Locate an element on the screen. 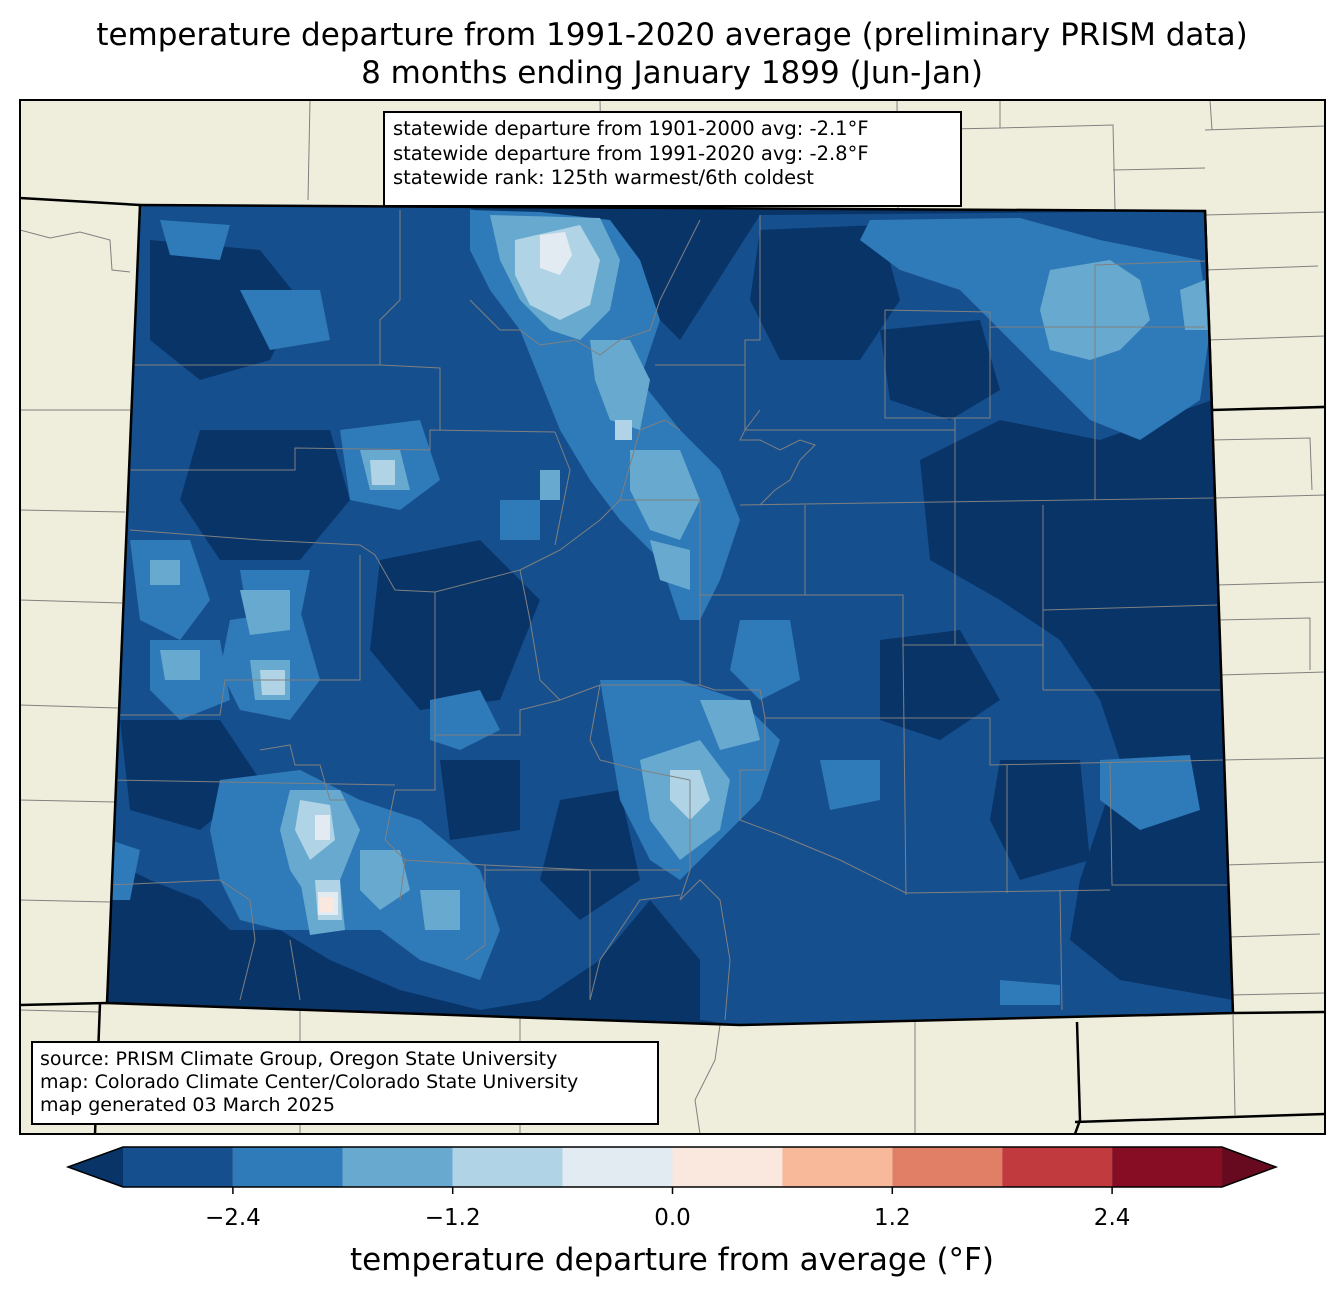 This screenshot has height=1299, width=1344. colorbar is located at coordinates (672, 1170).